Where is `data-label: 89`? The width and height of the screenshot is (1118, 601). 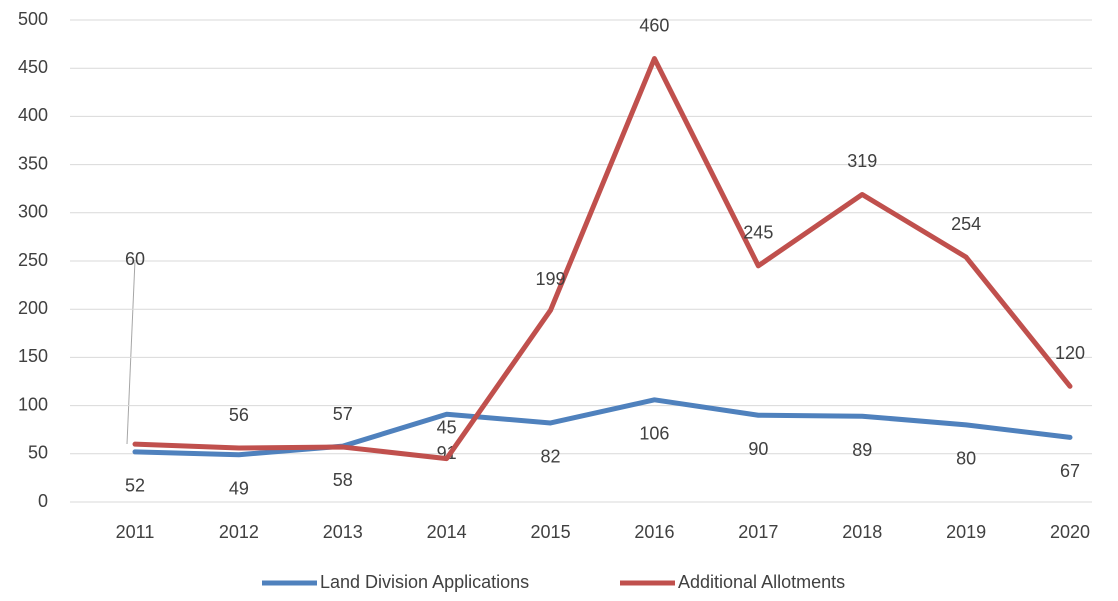
data-label: 89 is located at coordinates (862, 450).